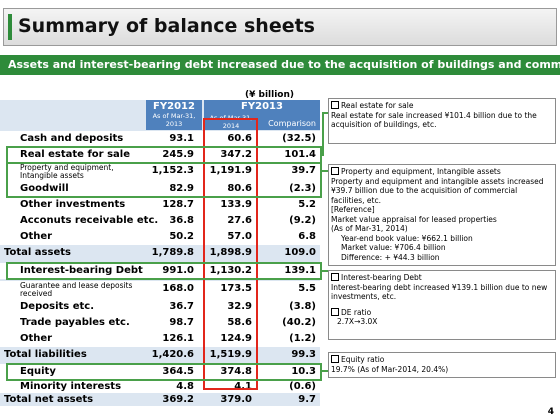 Image resolution: width=560 pixels, height=420 pixels. Describe the element at coordinates (299, 138) in the screenshot. I see `value-comparison: (32.5)` at that location.